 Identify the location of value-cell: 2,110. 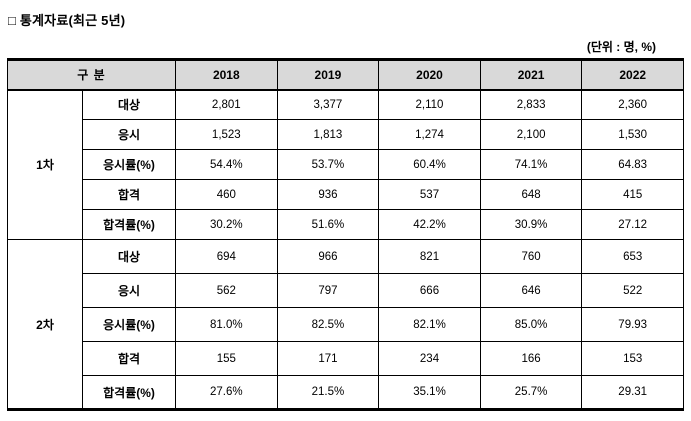
(429, 104).